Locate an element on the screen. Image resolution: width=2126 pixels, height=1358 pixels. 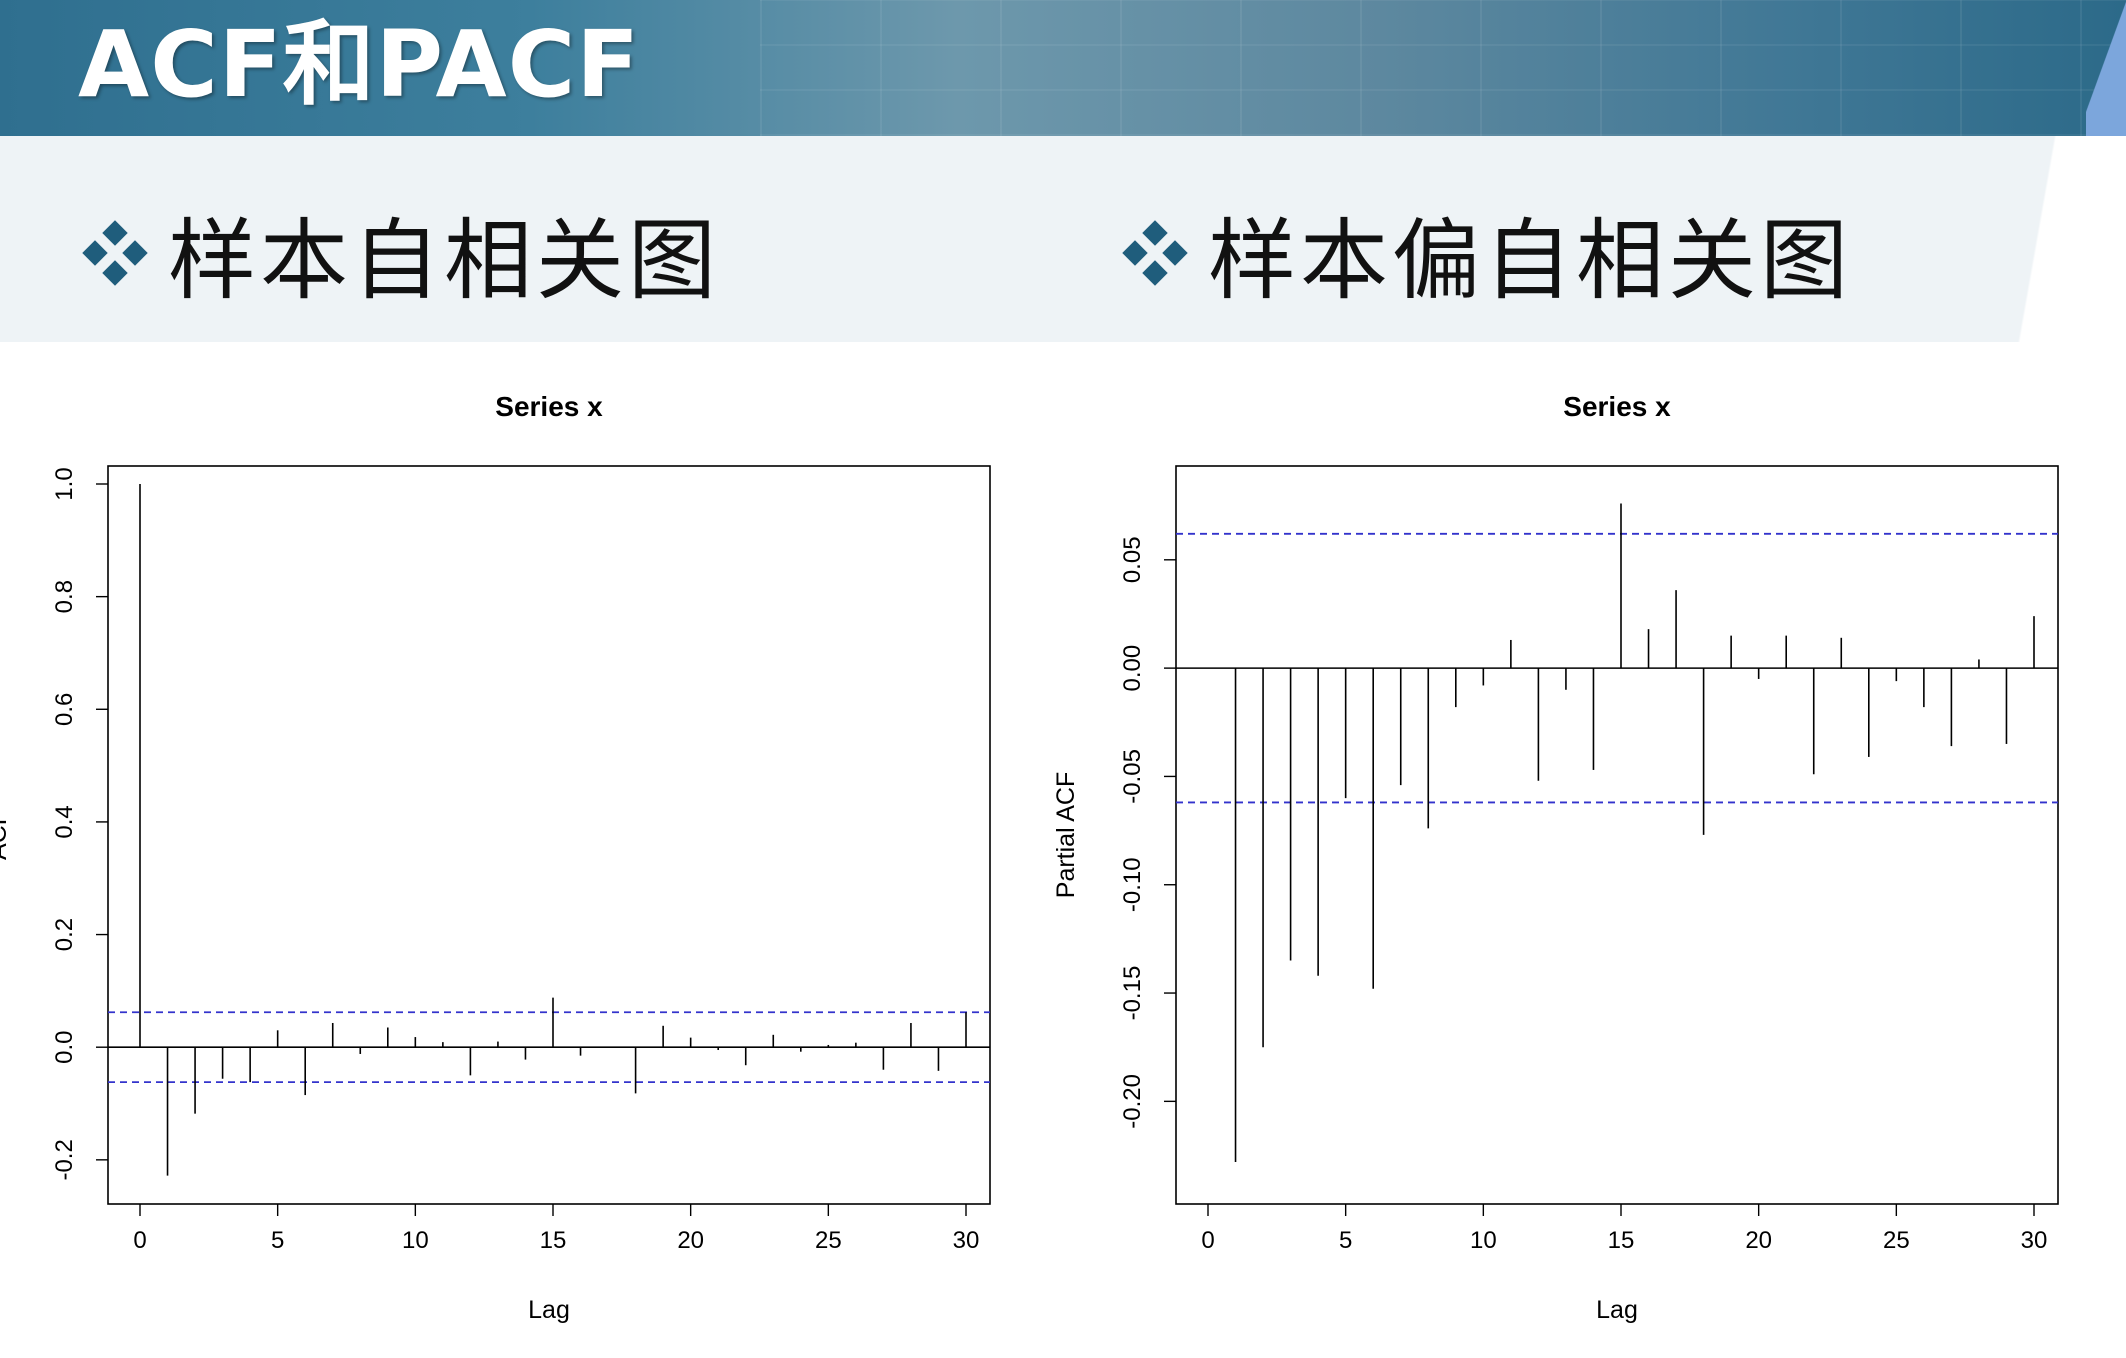
y-tick-label: 0.0 is located at coordinates (64, 1047).